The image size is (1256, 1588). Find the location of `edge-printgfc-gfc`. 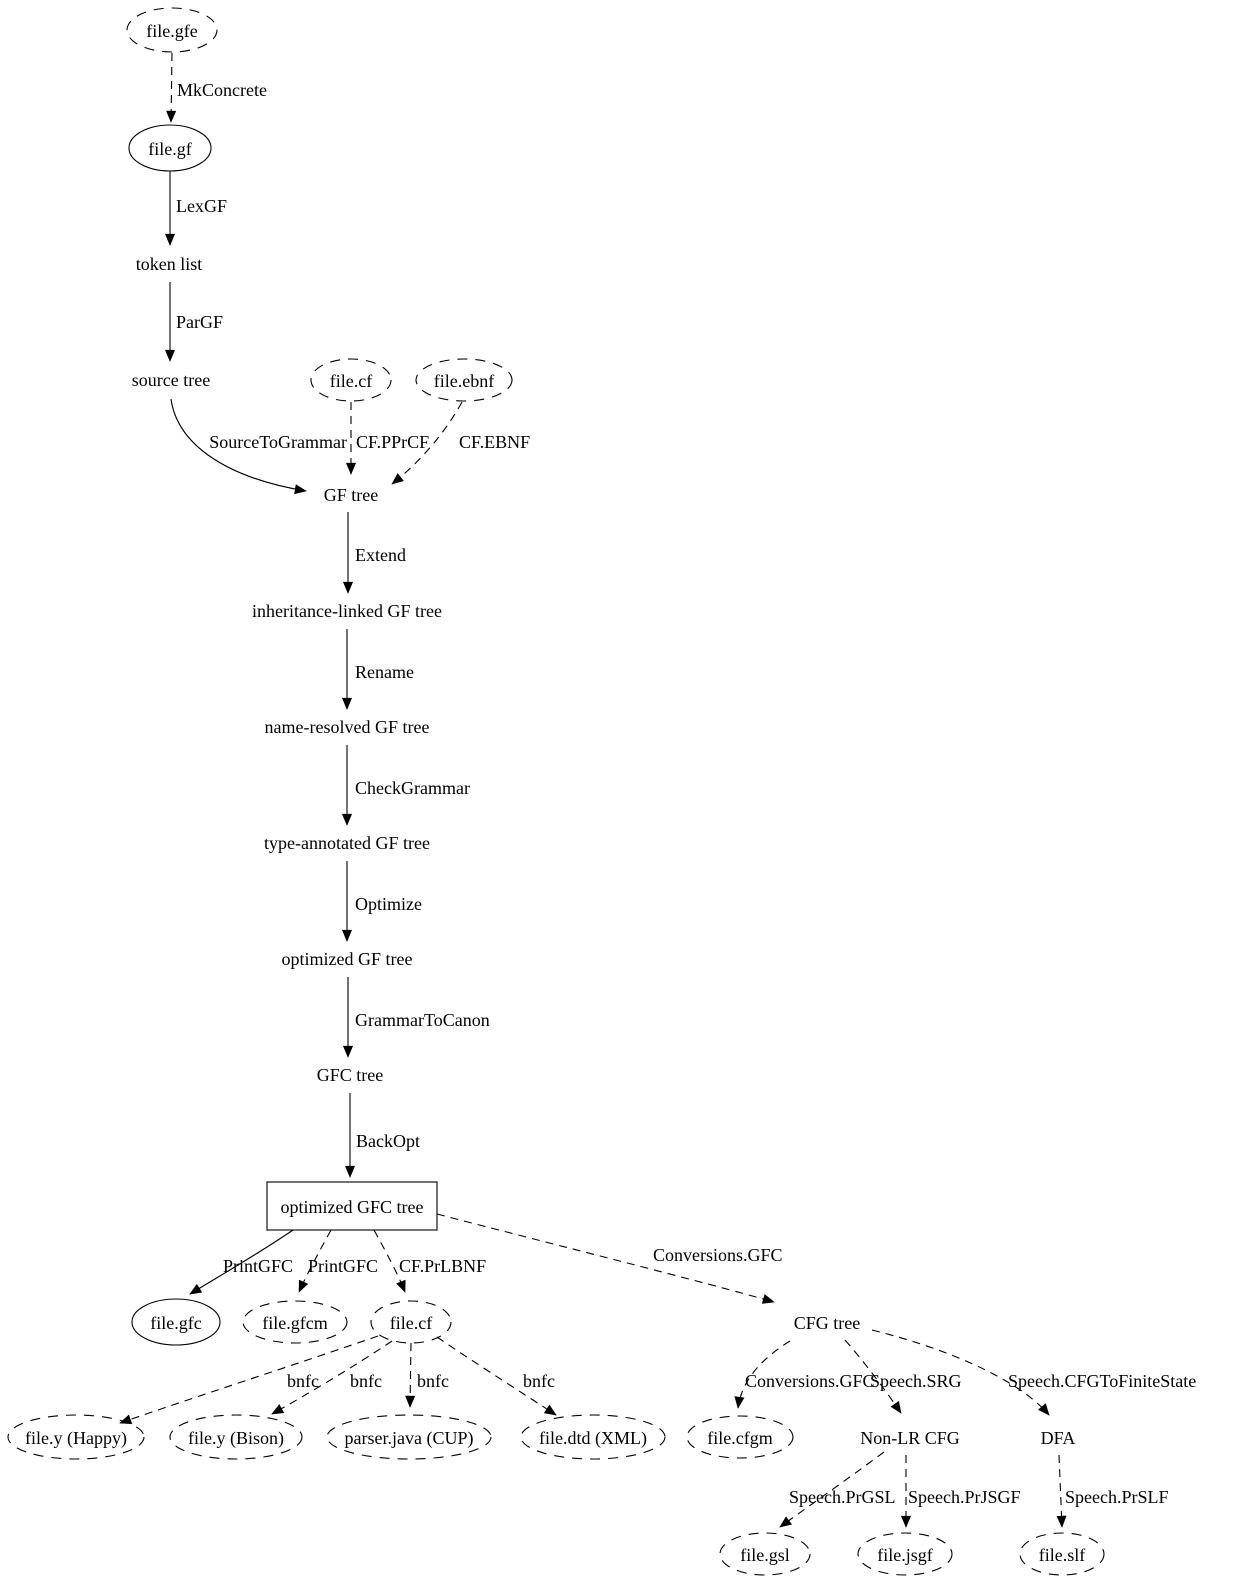

edge-printgfc-gfc is located at coordinates (241, 1262).